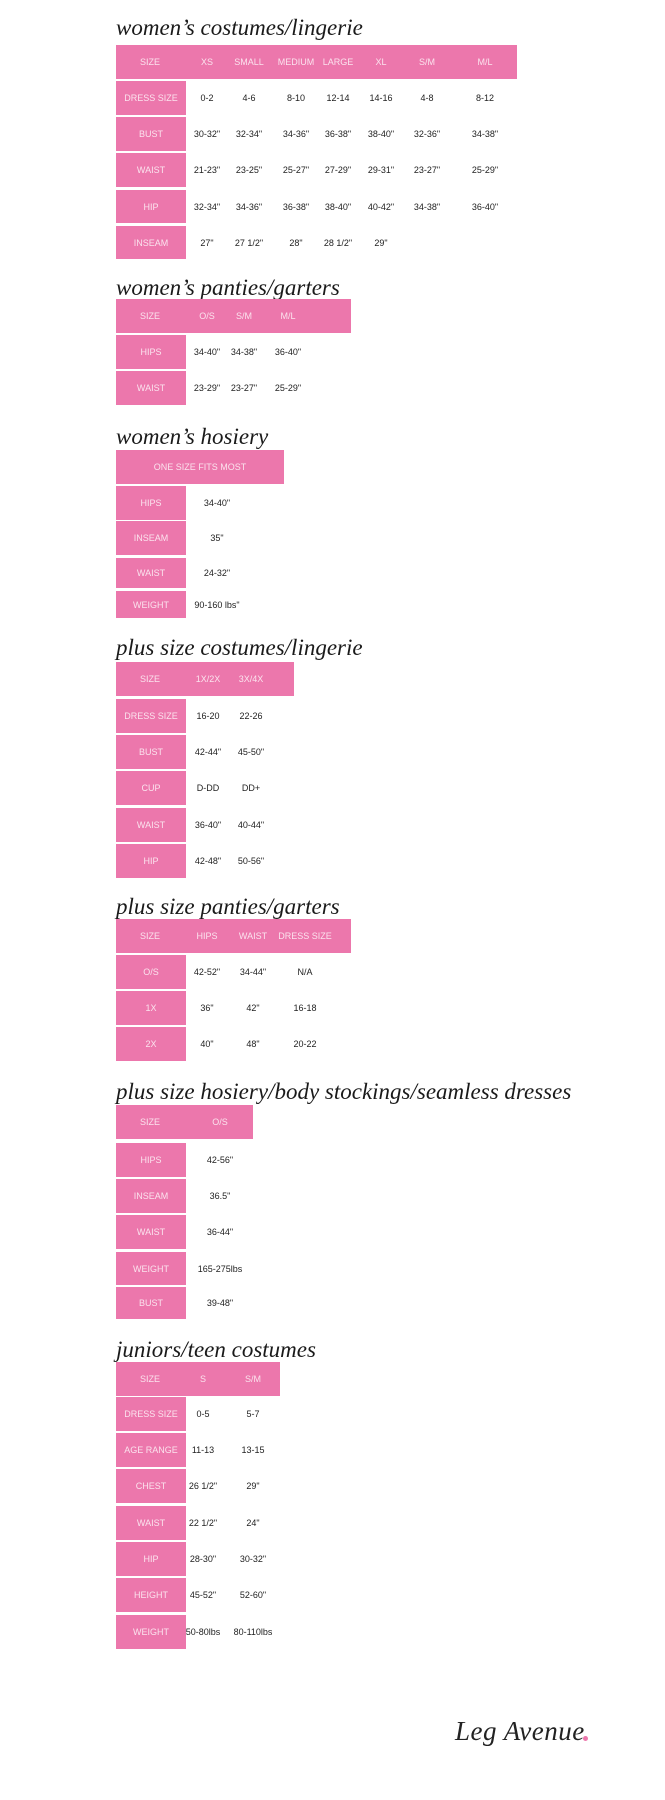  Describe the element at coordinates (208, 752) in the screenshot. I see `table-cell: 42-44"` at that location.